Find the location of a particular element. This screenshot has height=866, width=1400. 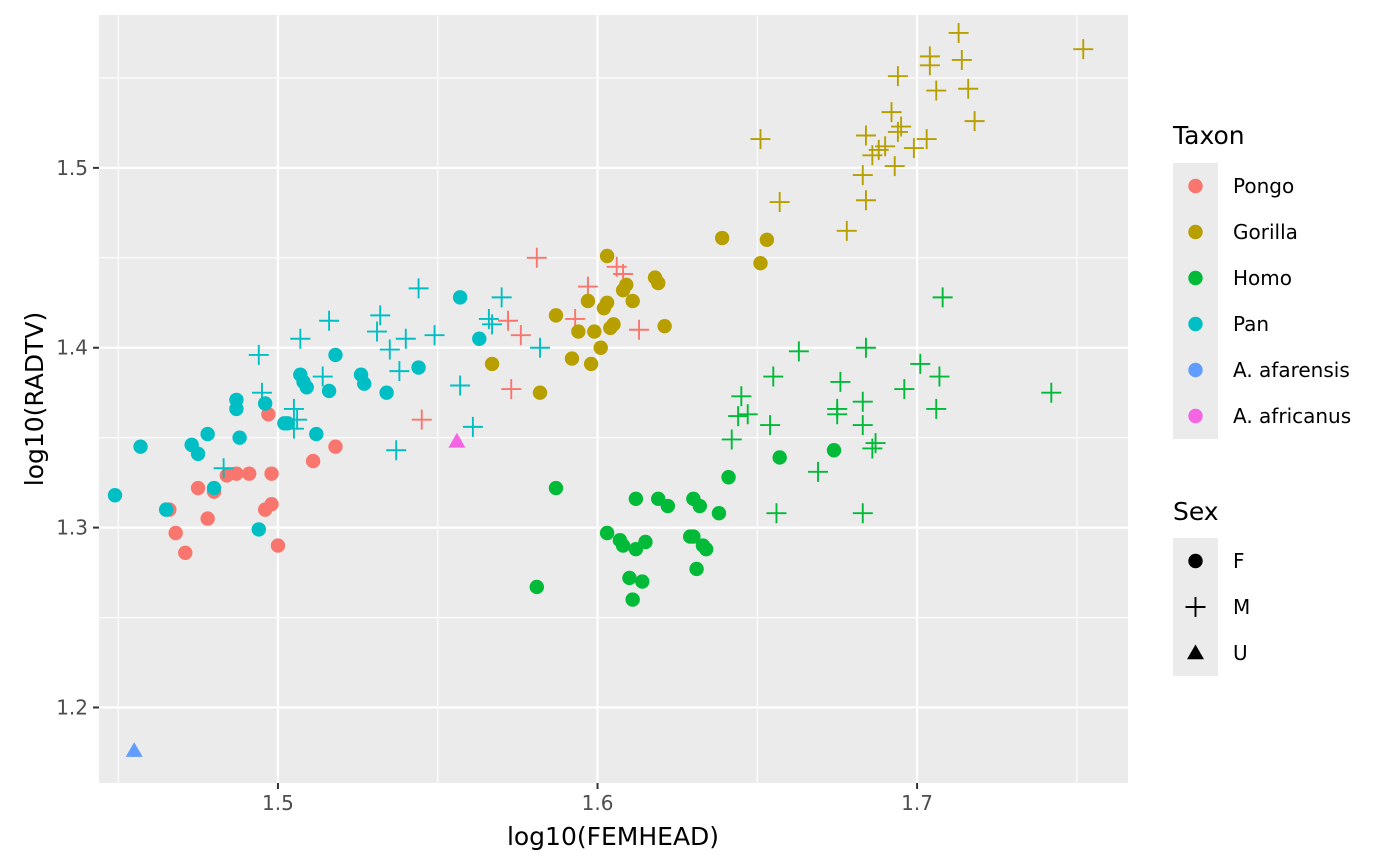

sex-legend-title: Sex is located at coordinates (1196, 511).